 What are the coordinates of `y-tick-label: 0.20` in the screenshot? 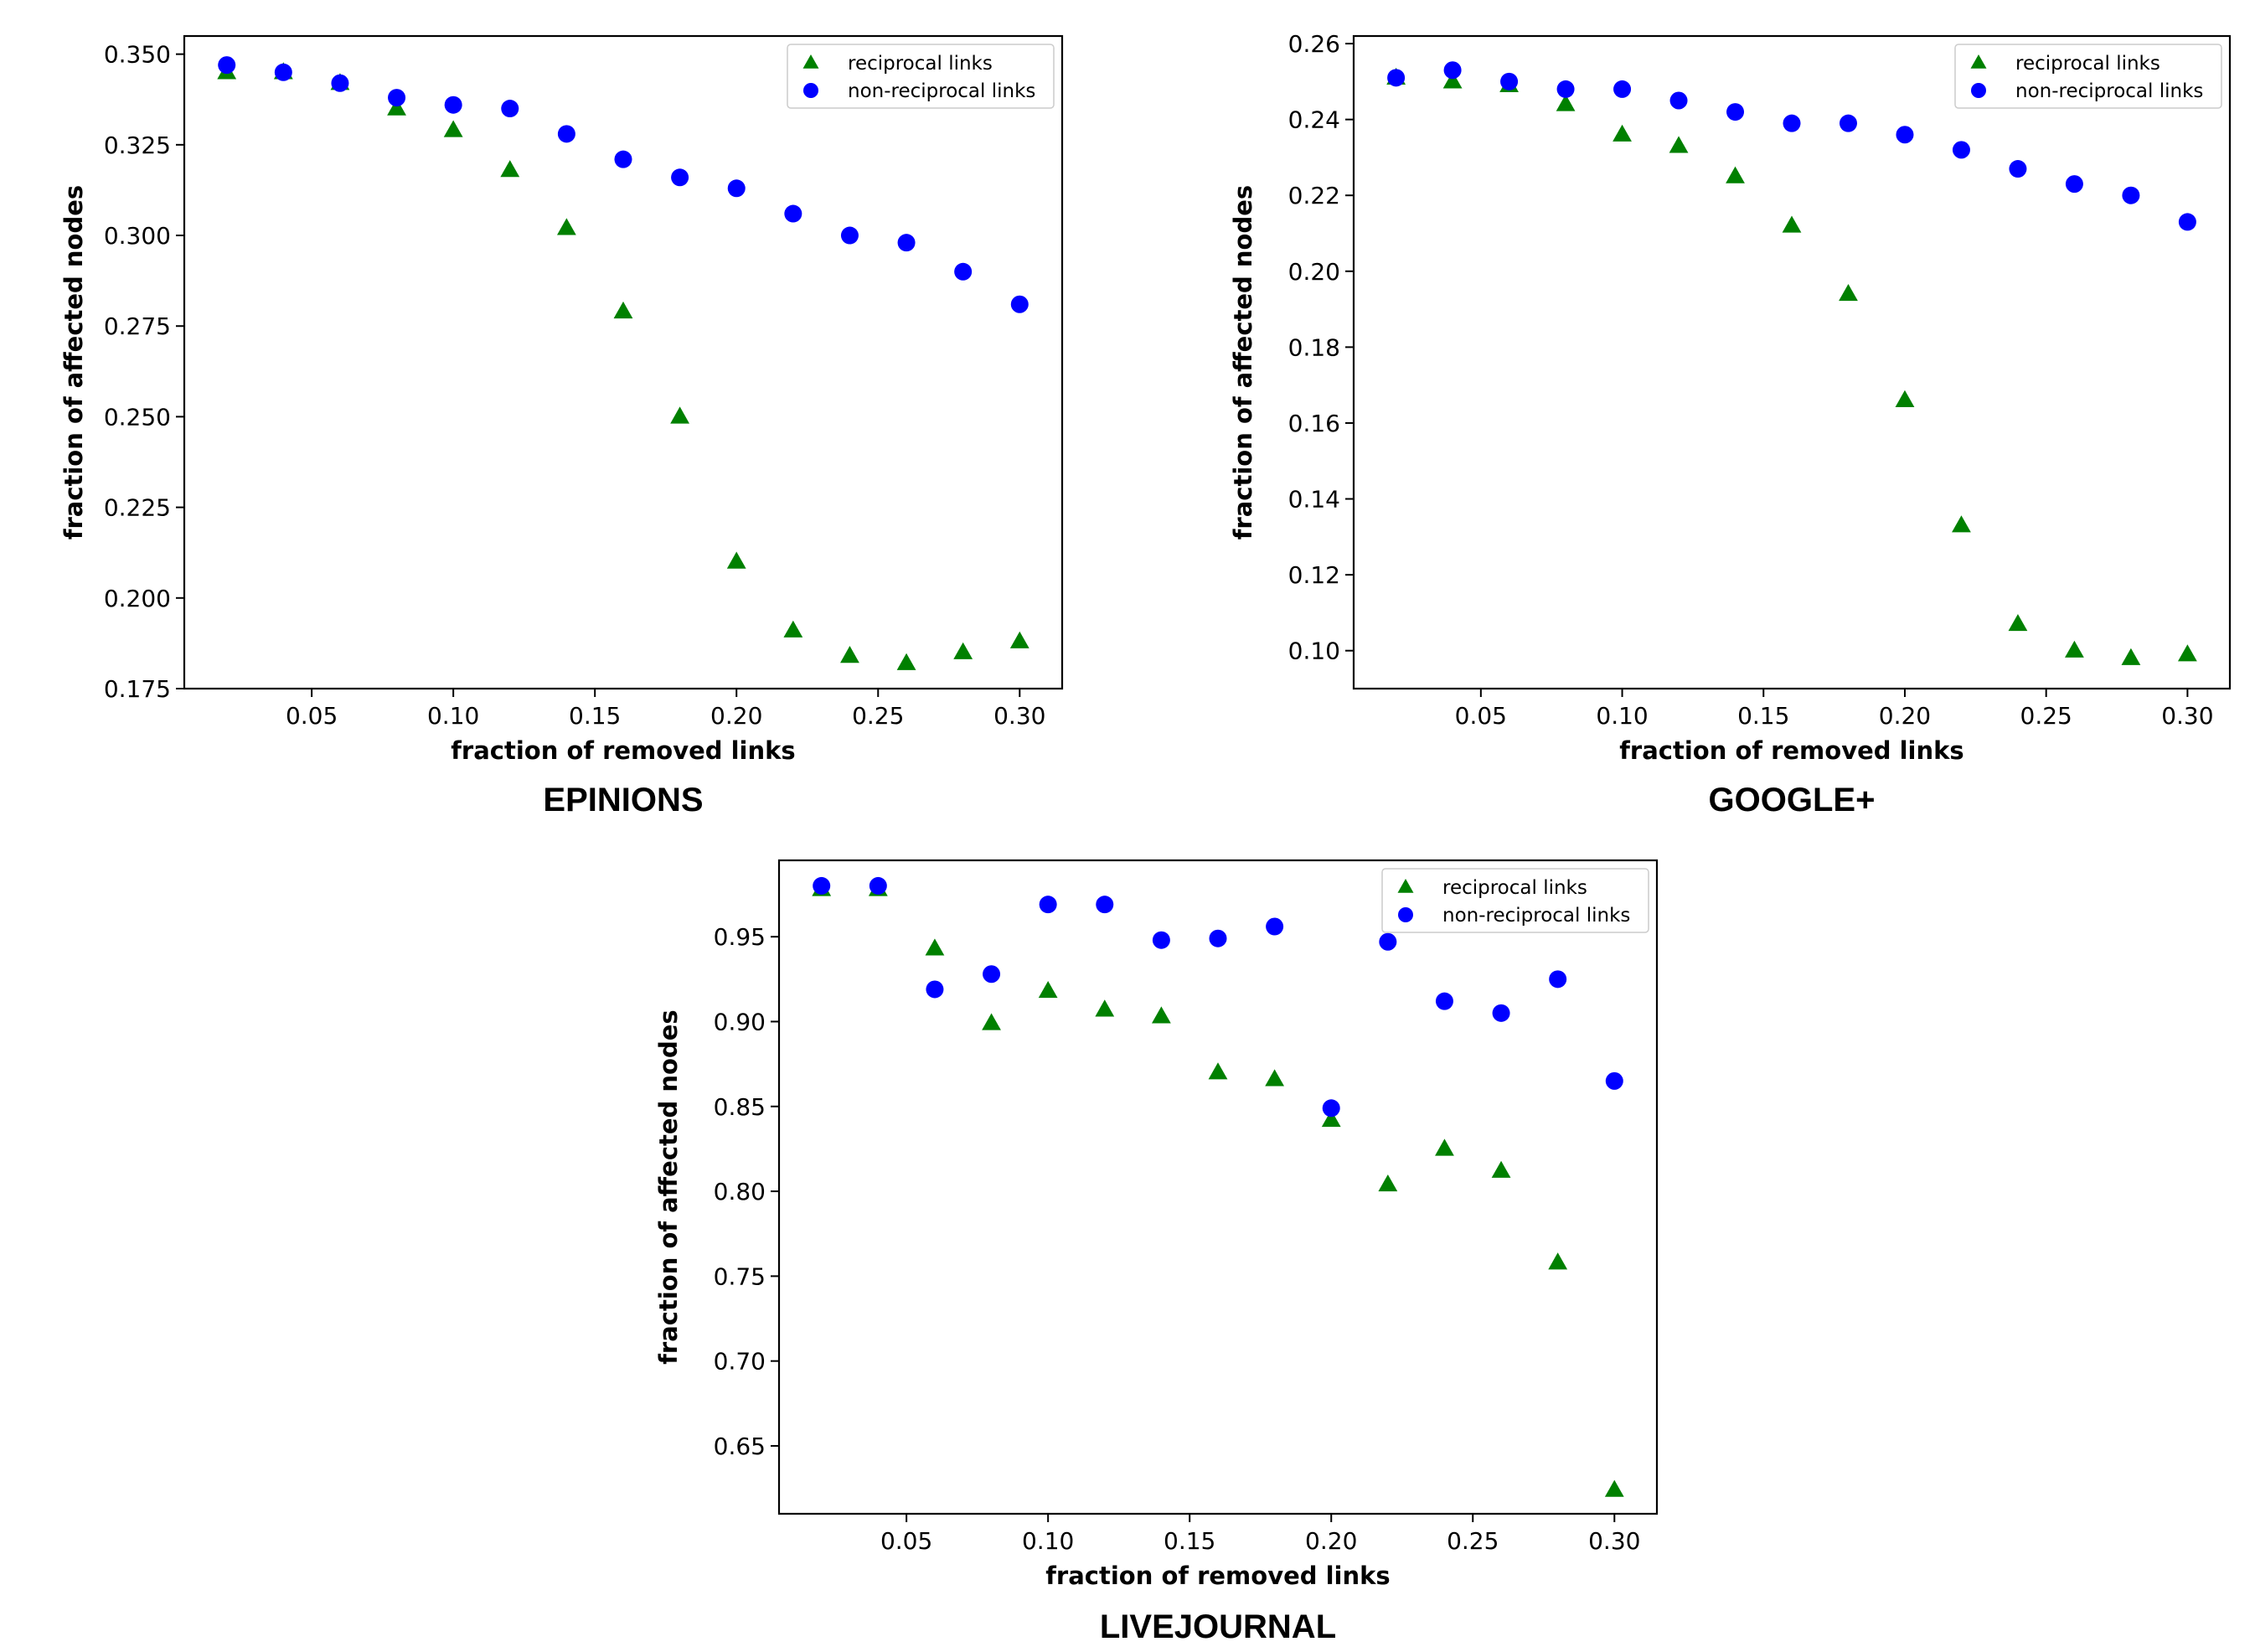 It's located at (1314, 272).